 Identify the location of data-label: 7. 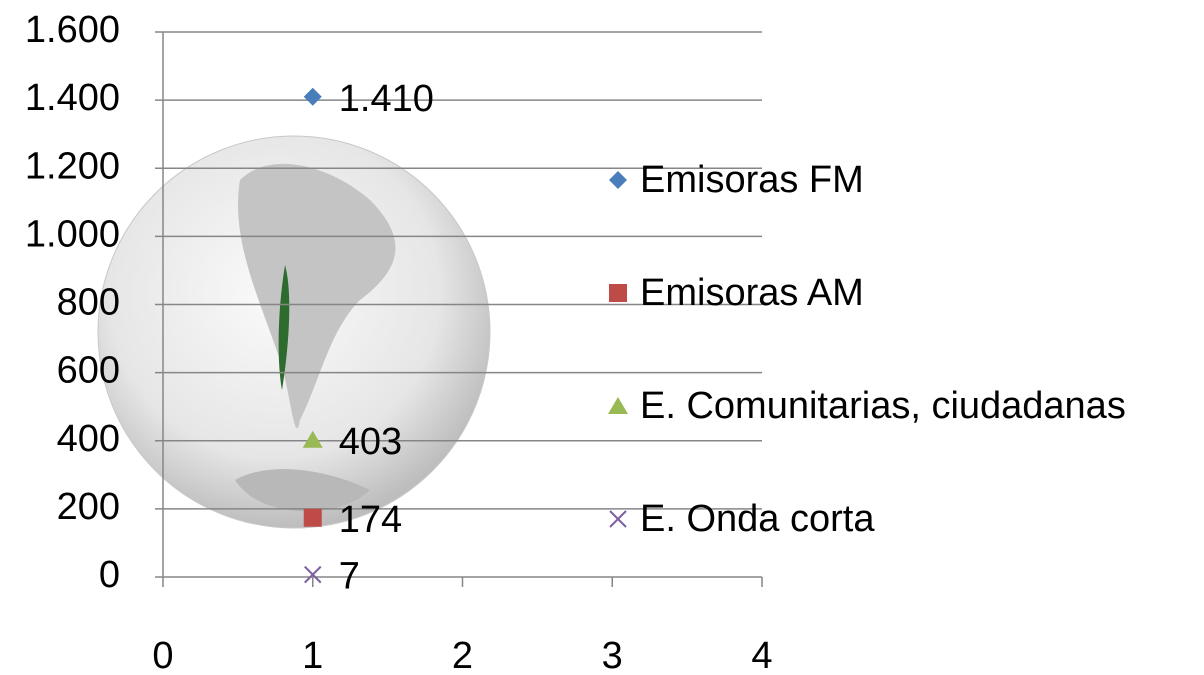
(349, 577).